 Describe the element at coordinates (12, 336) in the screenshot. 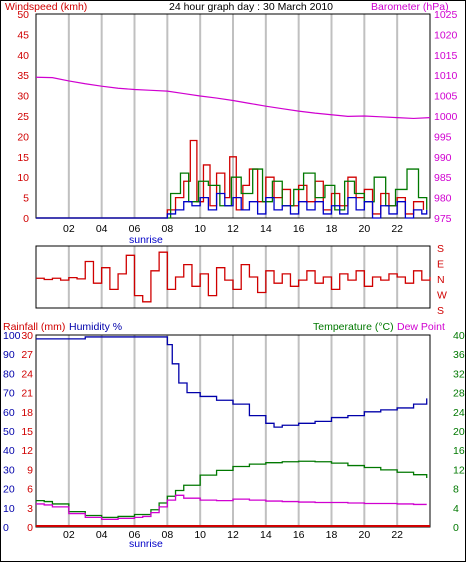

I see `humidity-tick-label: 100` at that location.